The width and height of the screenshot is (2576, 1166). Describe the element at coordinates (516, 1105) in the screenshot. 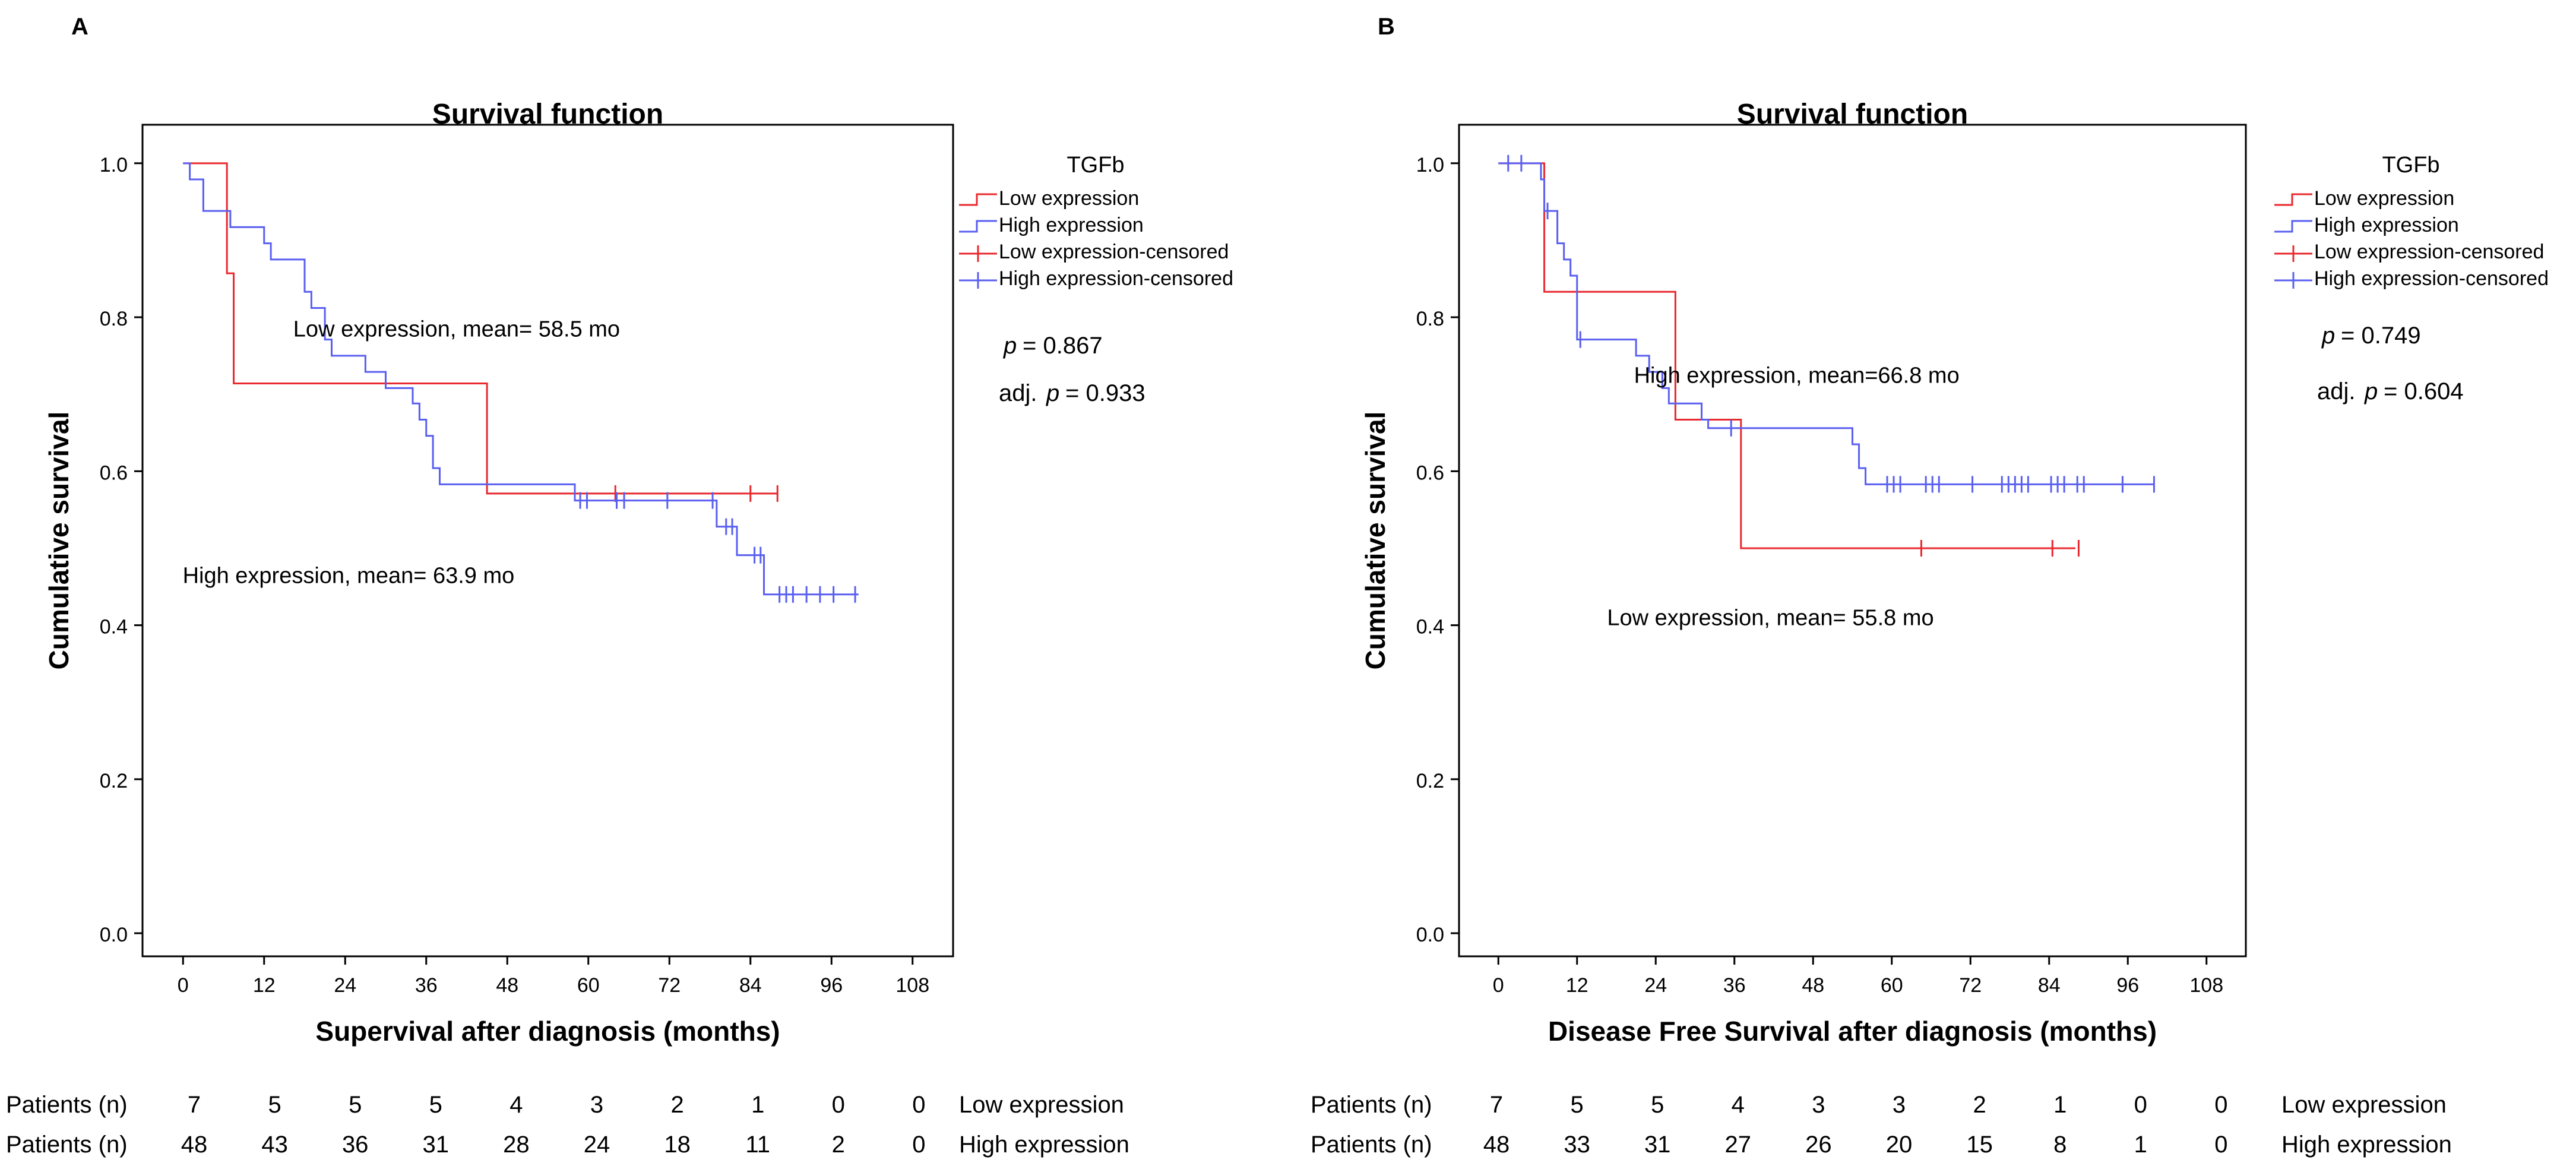

I see `risk-count: 4` at that location.